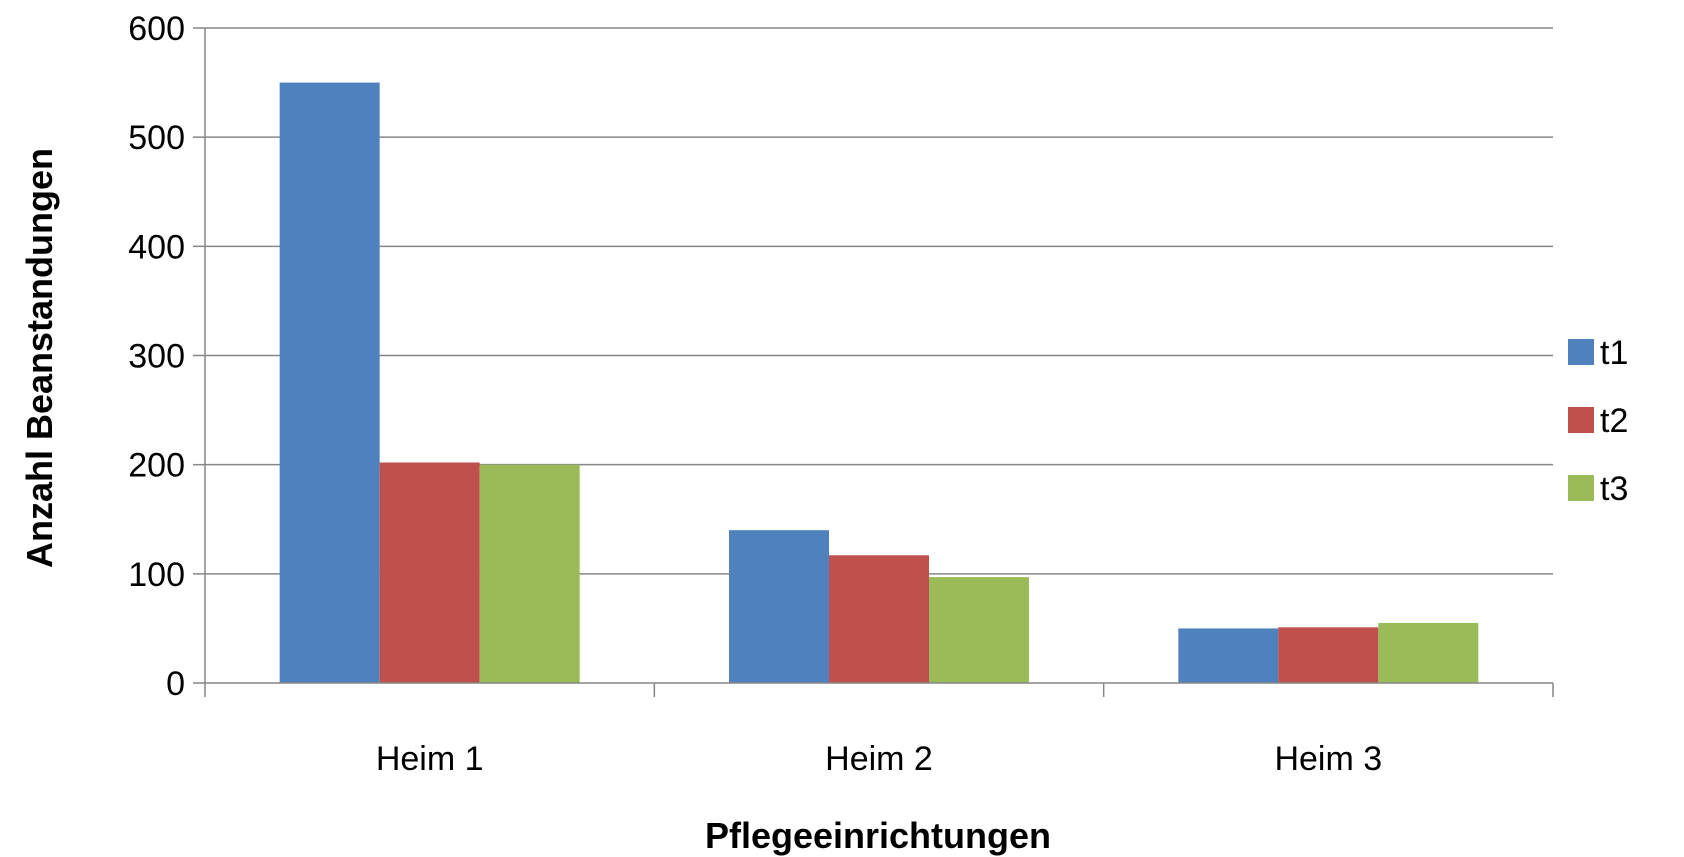 This screenshot has width=1684, height=857. Describe the element at coordinates (1581, 420) in the screenshot. I see `legend-swatch-t2` at that location.